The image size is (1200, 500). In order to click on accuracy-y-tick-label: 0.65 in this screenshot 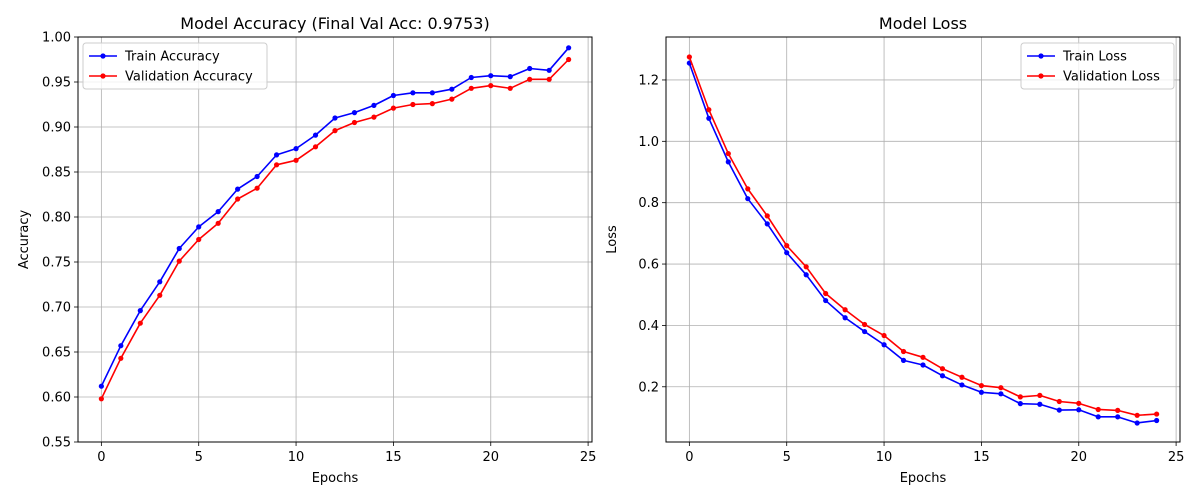, I will do `click(56, 353)`.